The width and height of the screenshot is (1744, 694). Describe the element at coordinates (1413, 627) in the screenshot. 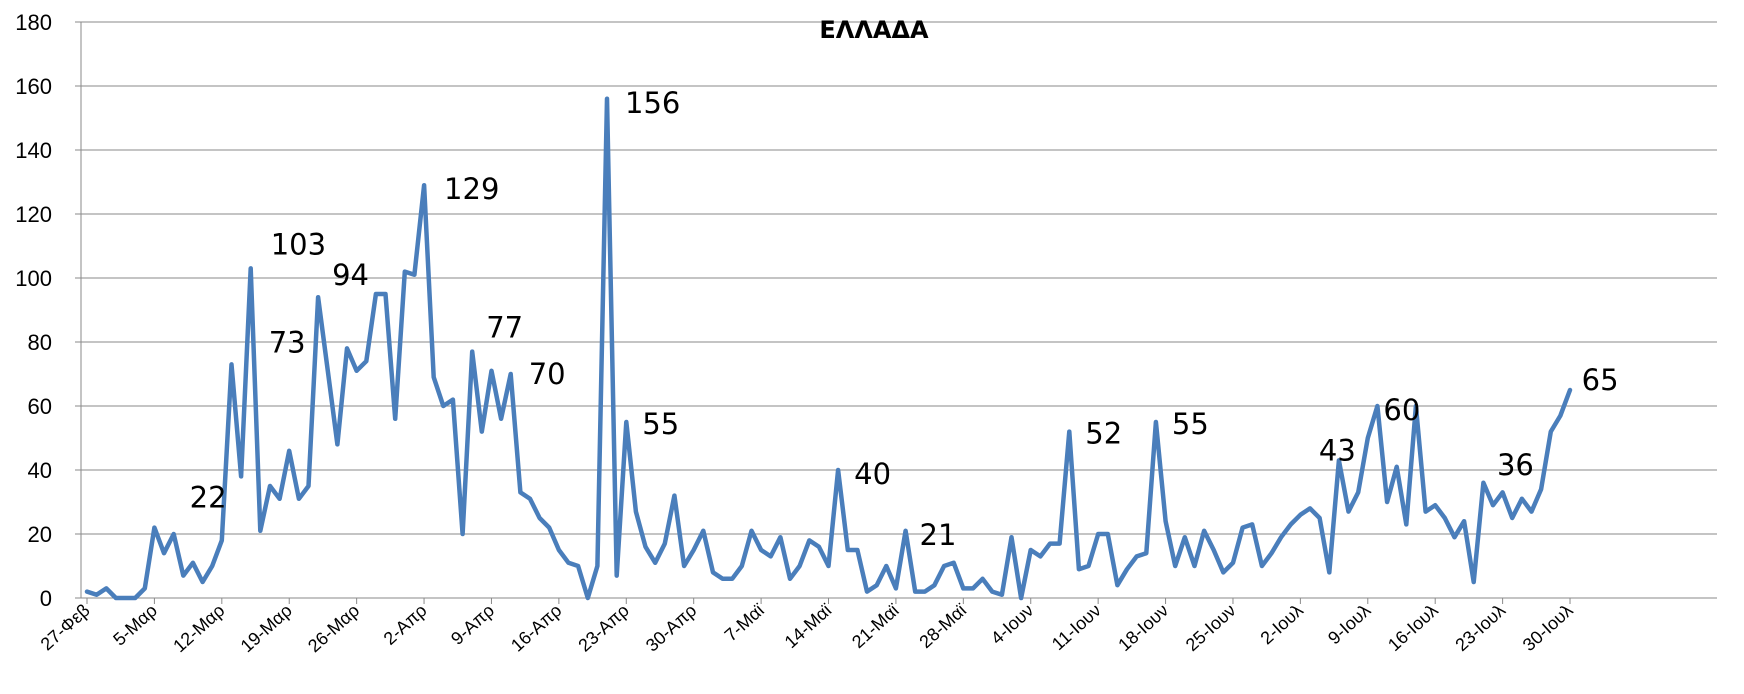

I see `x-tick-label: 16-Ιουλ` at that location.